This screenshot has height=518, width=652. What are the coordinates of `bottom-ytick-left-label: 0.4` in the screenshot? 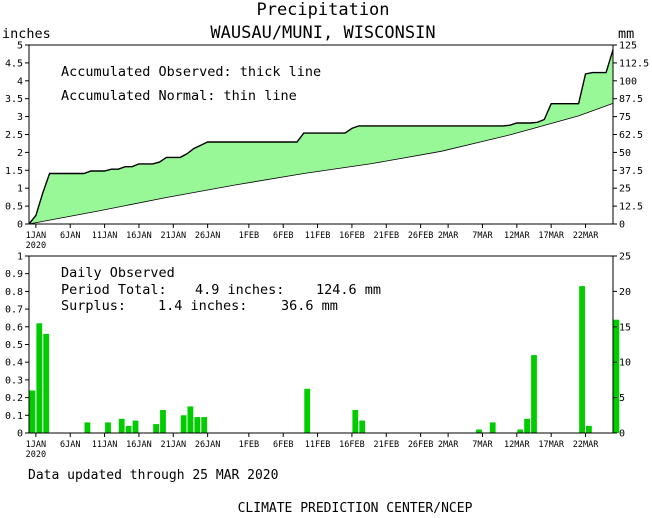 It's located at (14, 363).